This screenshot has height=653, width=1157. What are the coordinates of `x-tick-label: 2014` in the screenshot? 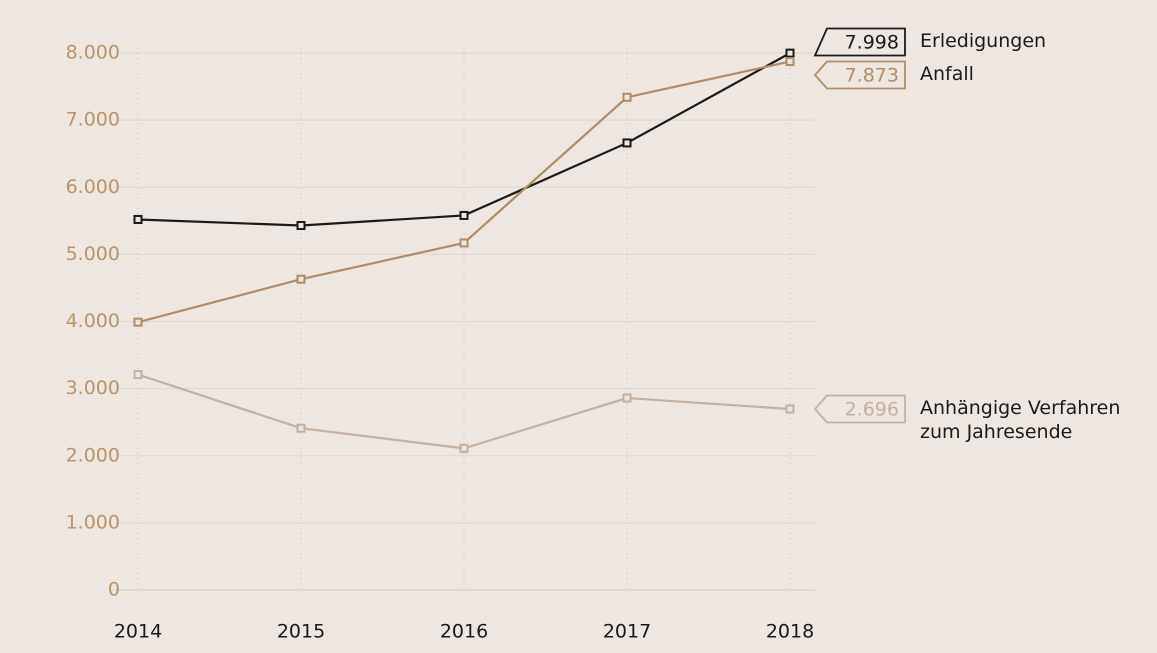 It's located at (138, 632).